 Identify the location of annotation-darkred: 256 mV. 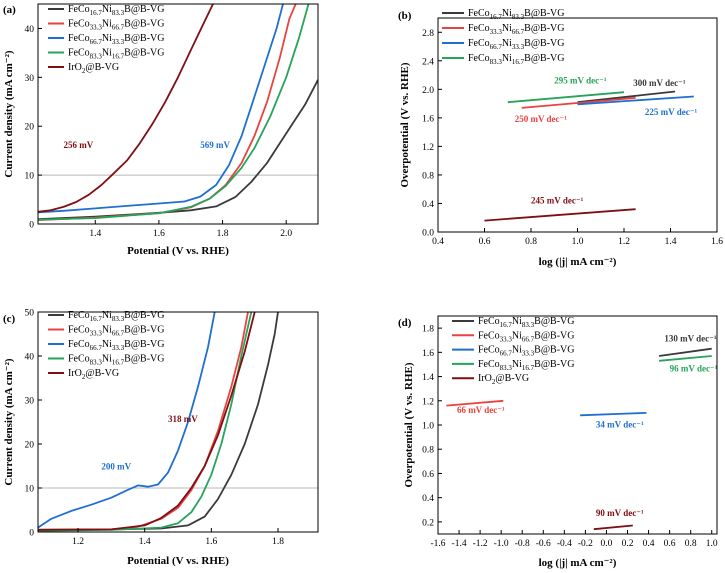
(78, 145).